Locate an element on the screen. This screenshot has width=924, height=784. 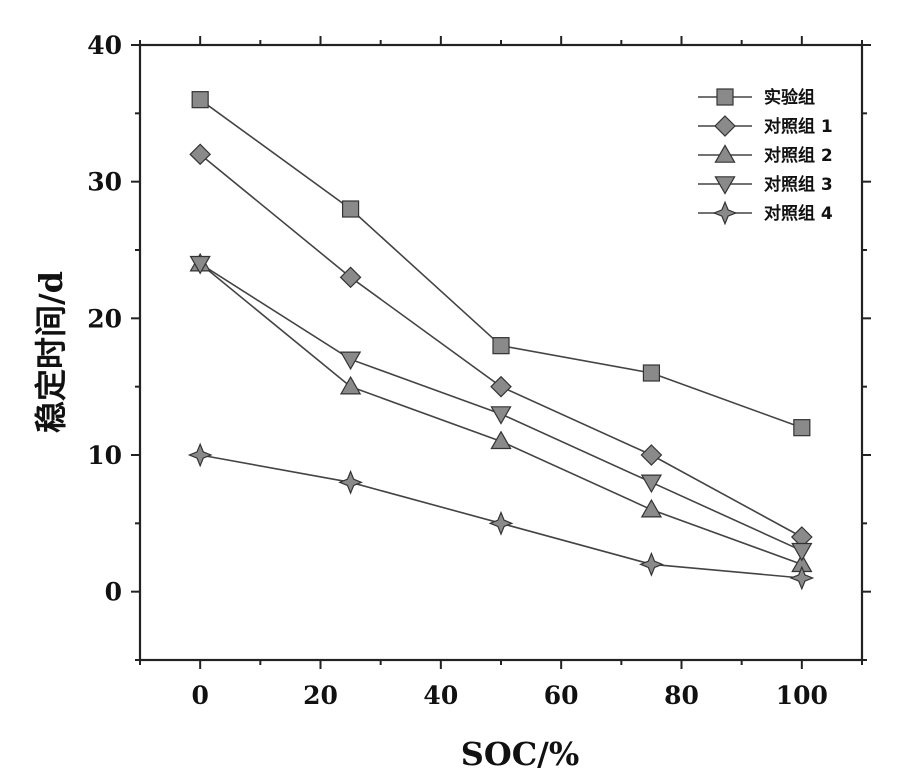
legend-label-4: 对照组 3 is located at coordinates (798, 184).